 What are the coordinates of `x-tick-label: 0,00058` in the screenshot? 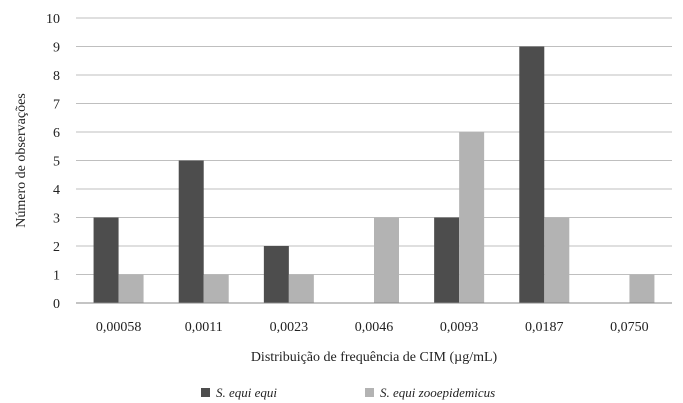 It's located at (119, 327).